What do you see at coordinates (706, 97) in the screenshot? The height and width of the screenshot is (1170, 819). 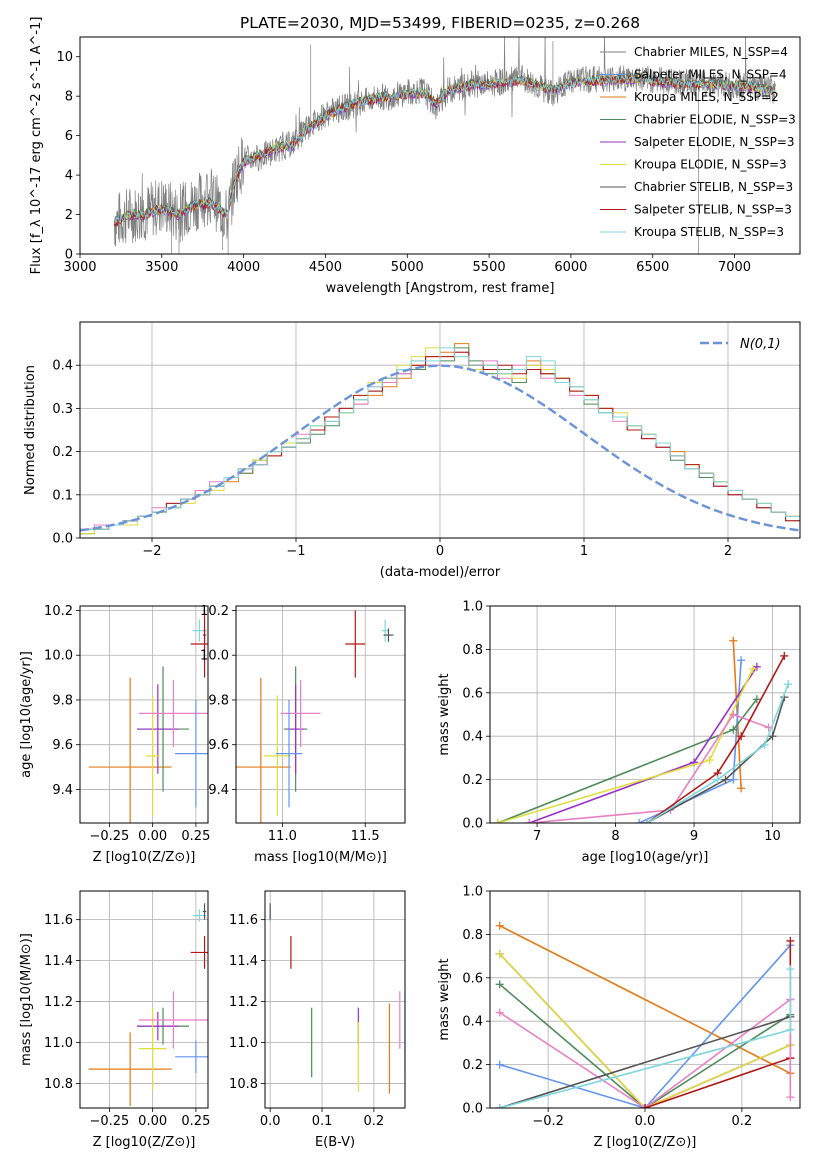 I see `legend-entry: Kroupa MILES, N_SSP=2` at bounding box center [706, 97].